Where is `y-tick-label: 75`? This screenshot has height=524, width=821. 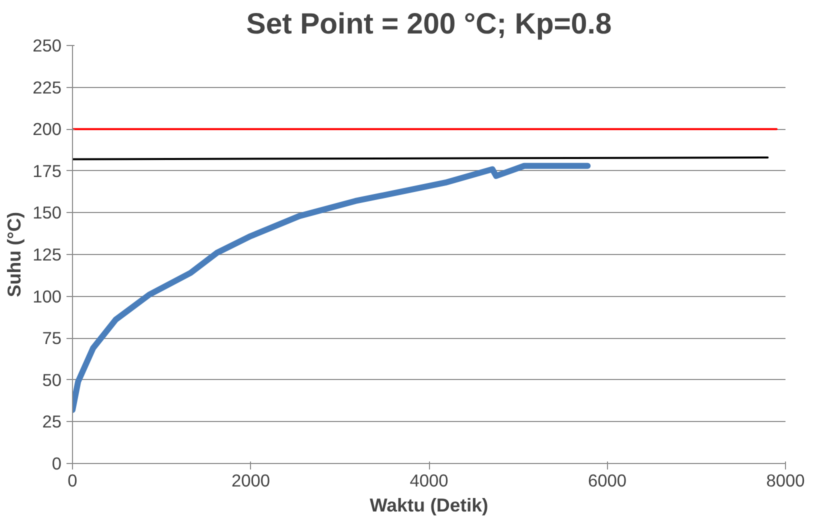 y-tick-label: 75 is located at coordinates (52, 338).